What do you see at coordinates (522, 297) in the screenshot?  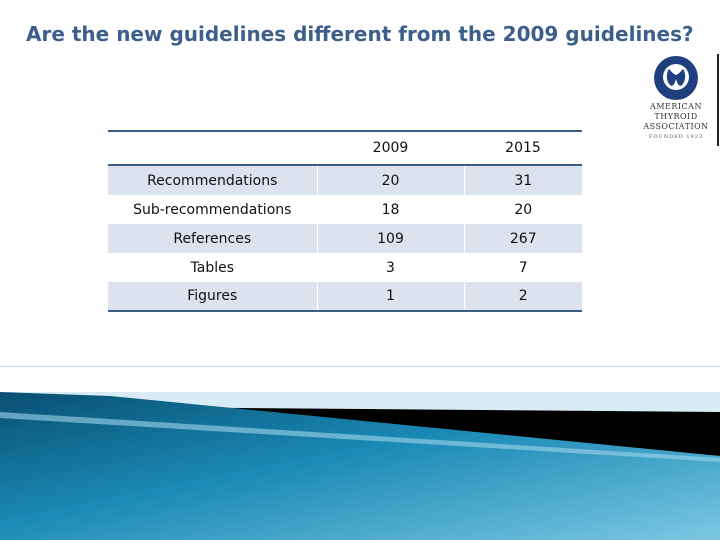 I see `cell-2015: 2` at bounding box center [522, 297].